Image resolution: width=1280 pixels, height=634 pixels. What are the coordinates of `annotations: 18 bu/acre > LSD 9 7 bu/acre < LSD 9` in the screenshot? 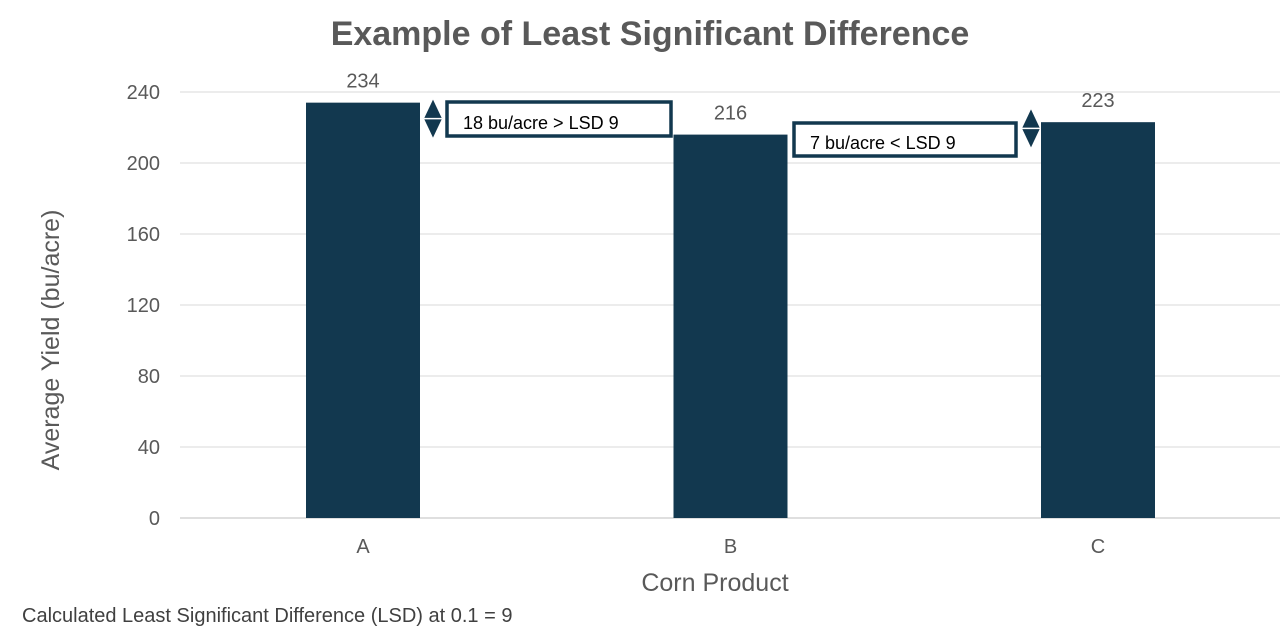 It's located at (732, 128).